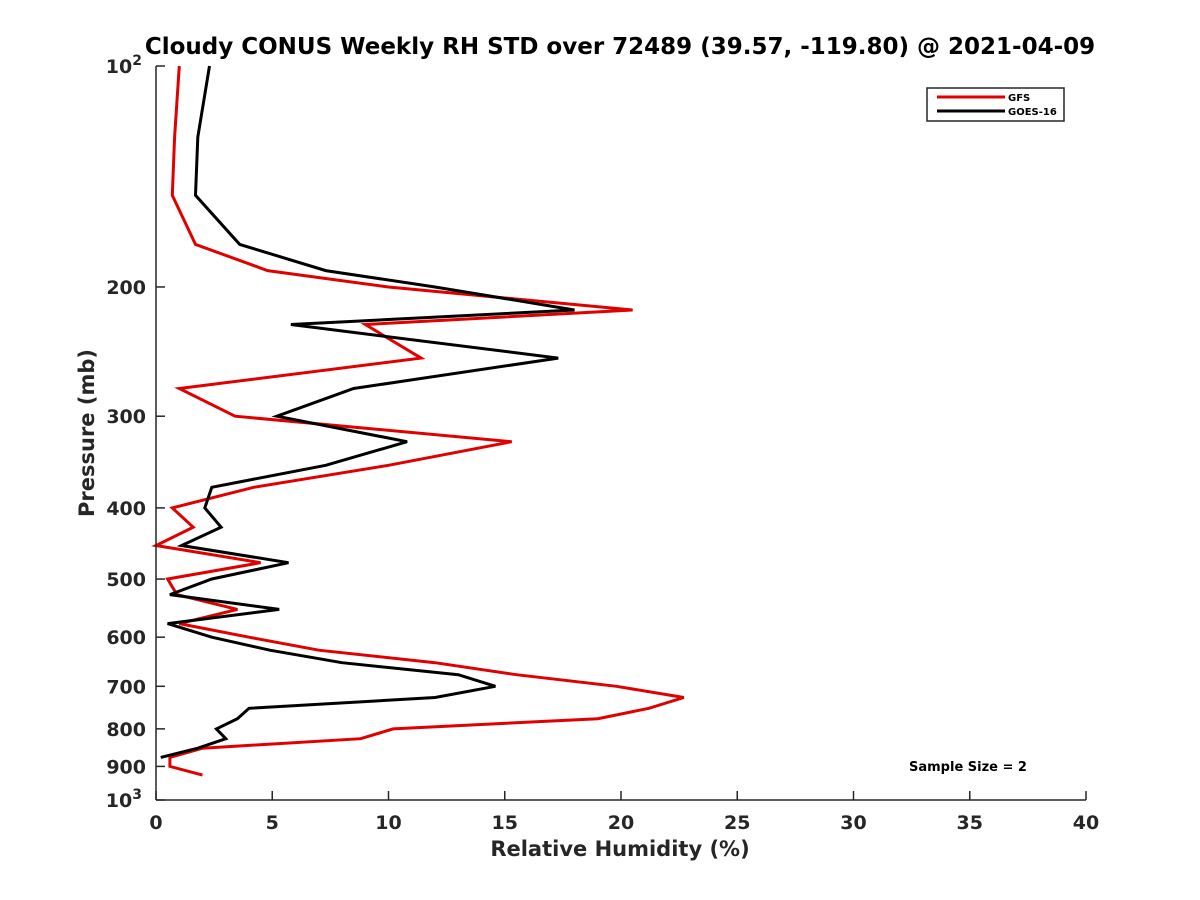 The width and height of the screenshot is (1200, 900). What do you see at coordinates (126, 417) in the screenshot?
I see `y-tick-label: 300` at bounding box center [126, 417].